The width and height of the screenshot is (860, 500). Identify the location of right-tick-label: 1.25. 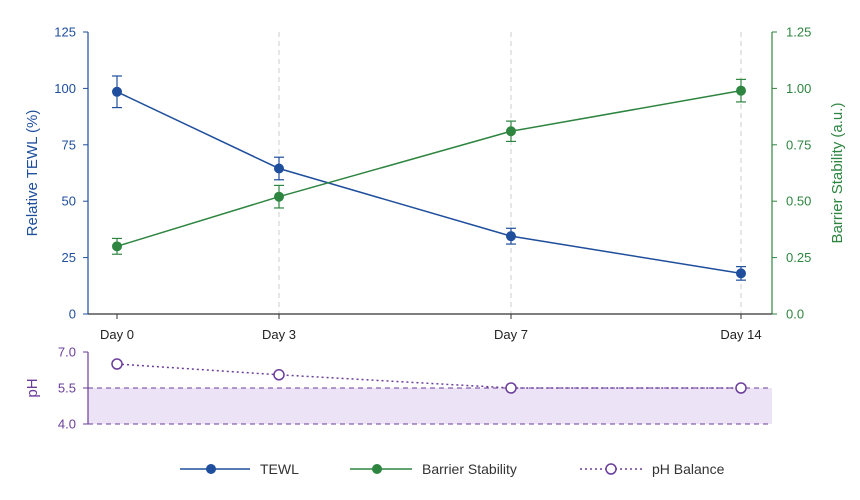
(798, 32).